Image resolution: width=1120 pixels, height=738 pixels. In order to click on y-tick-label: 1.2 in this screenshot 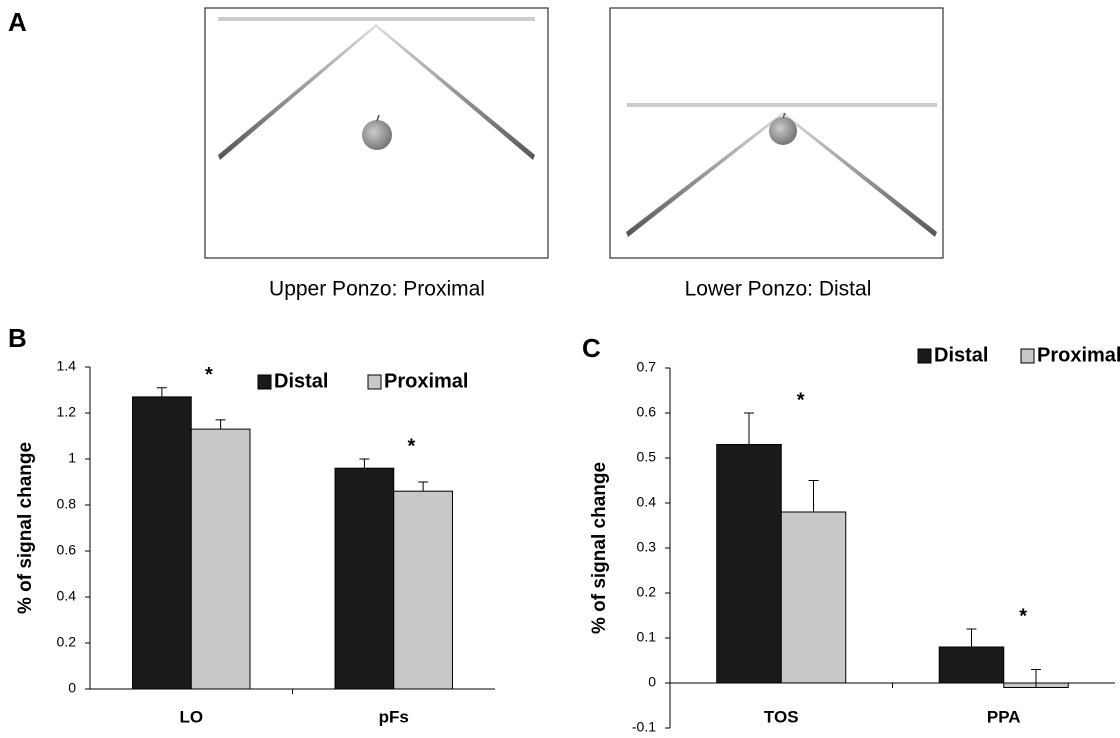, I will do `click(67, 412)`.